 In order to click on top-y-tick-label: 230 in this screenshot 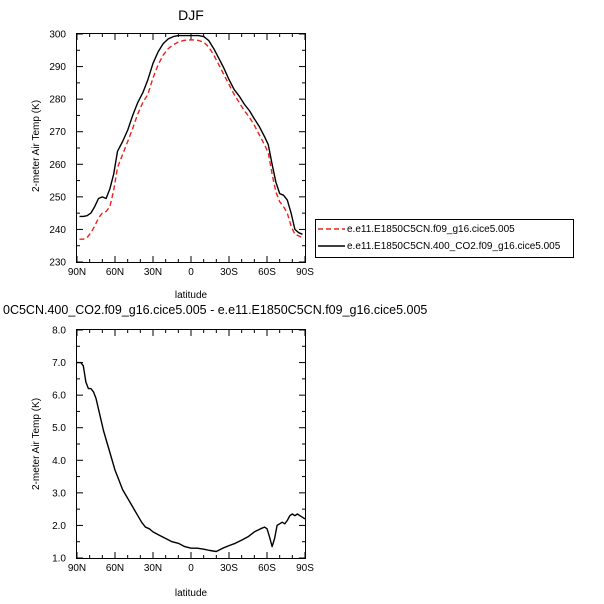, I will do `click(57, 263)`.